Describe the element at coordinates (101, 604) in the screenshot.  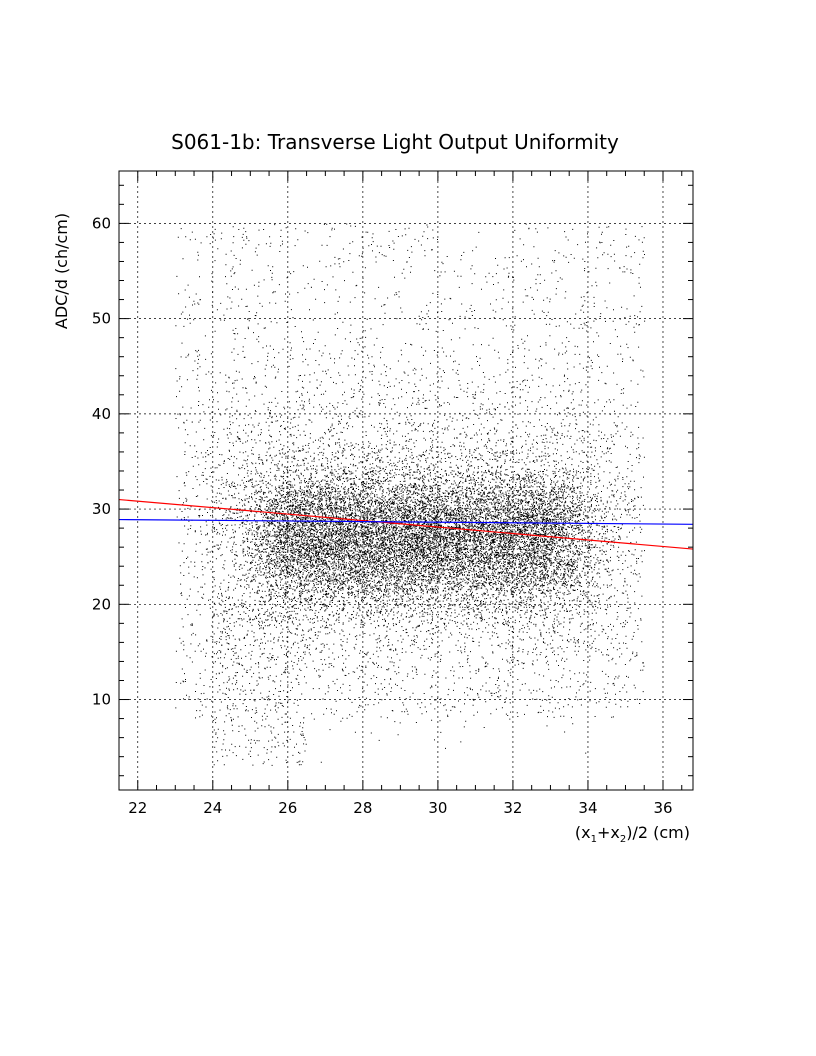
I see `y-tick-label: 20` at that location.